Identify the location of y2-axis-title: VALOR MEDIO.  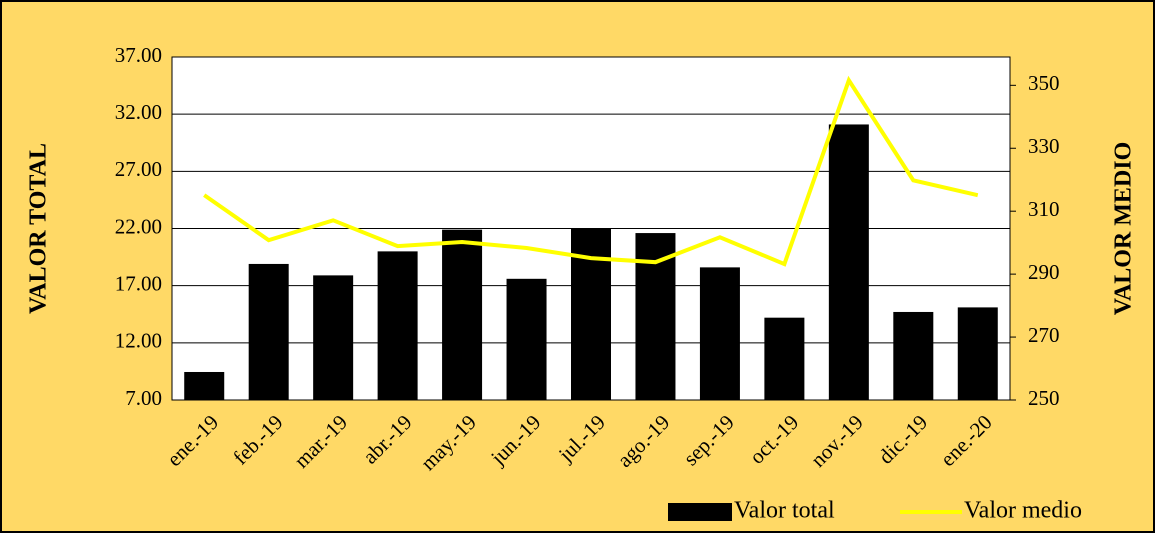
(1124, 229).